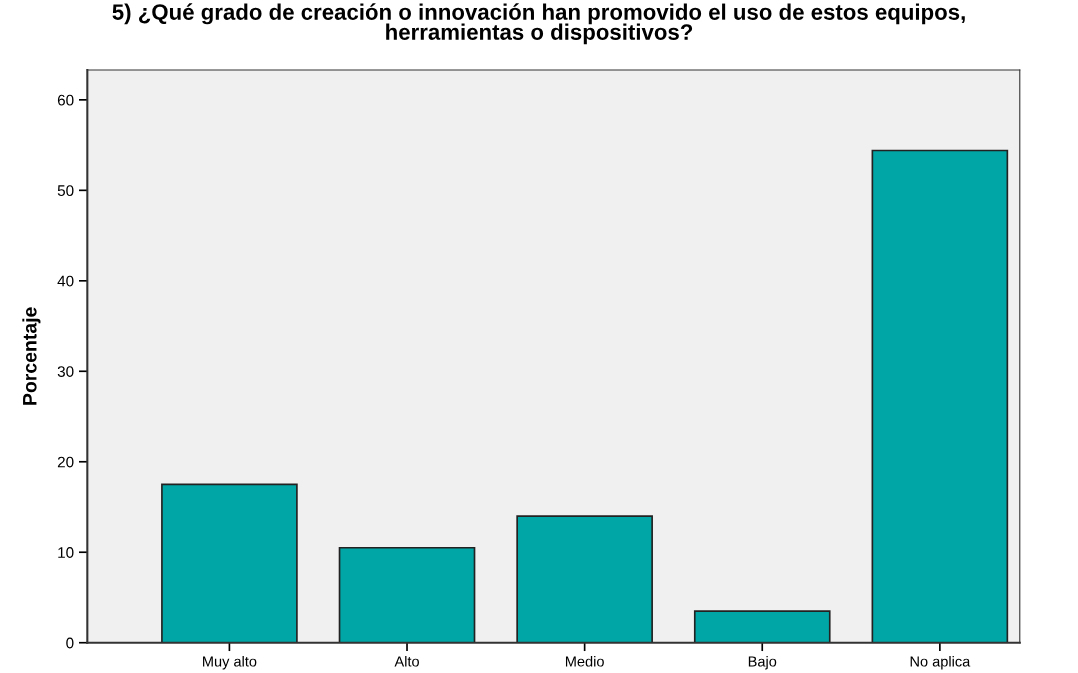 The height and width of the screenshot is (673, 1078). I want to click on y-tick-label: 50, so click(65, 191).